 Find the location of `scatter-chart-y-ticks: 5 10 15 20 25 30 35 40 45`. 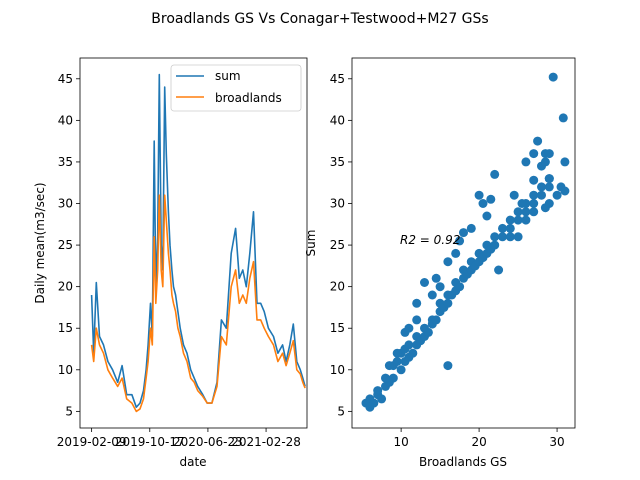

scatter-chart-y-ticks: 5 10 15 20 25 30 35 40 45 is located at coordinates (341, 245).